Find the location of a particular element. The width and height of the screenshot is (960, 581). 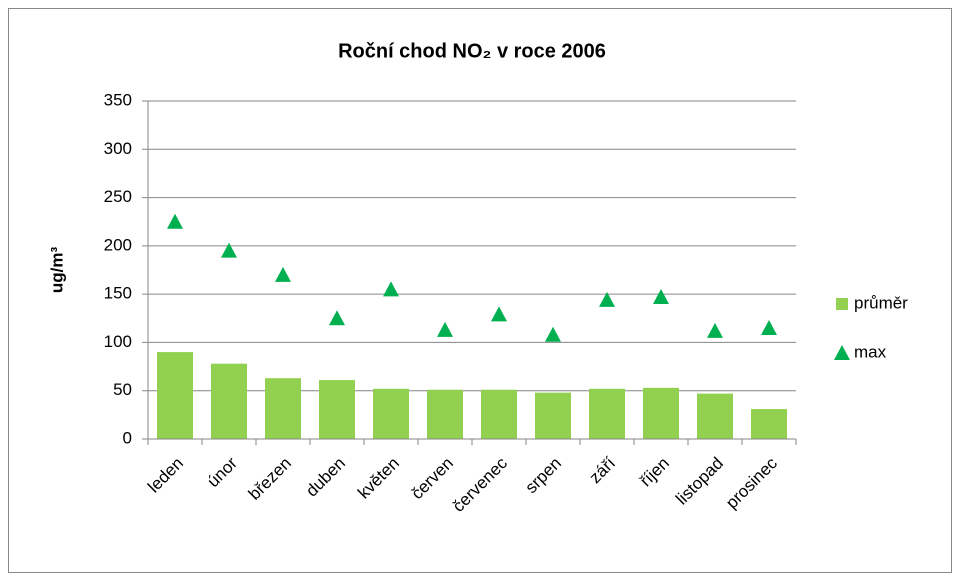

chart-title: Roční chod NO₂ v roce 2006 is located at coordinates (472, 51).